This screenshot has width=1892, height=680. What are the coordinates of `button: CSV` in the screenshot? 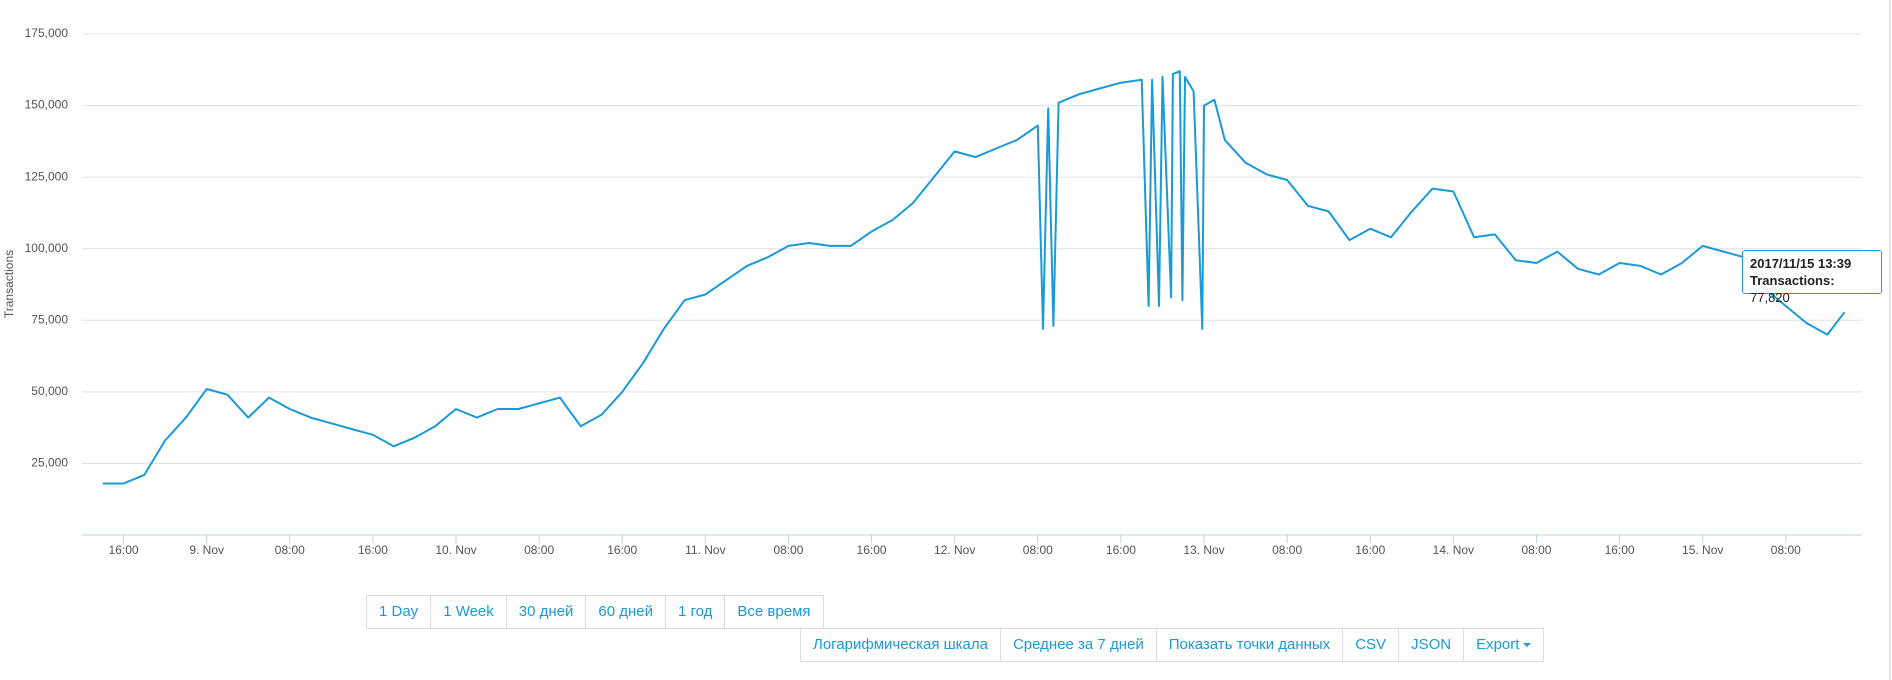 It's located at (1371, 645).